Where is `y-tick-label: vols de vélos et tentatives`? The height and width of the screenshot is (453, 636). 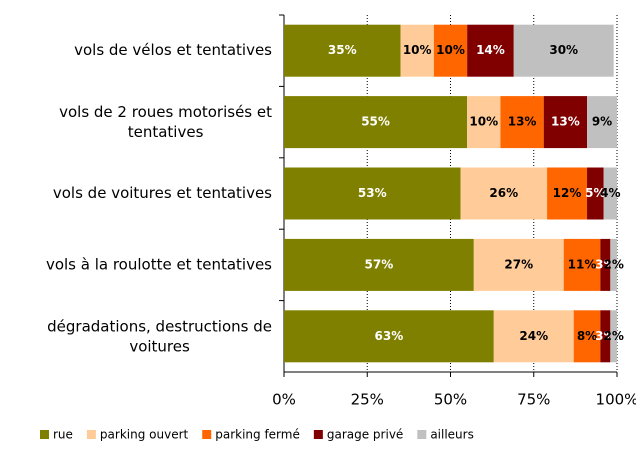
y-tick-label: vols de vélos et tentatives is located at coordinates (173, 50).